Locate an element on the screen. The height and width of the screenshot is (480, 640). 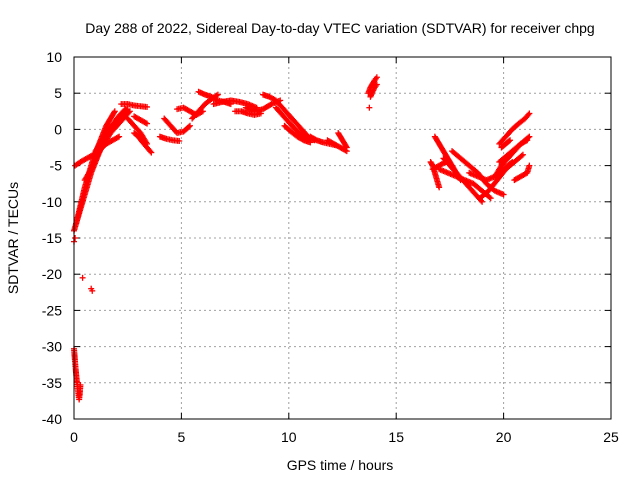
y-tick-label: -35 is located at coordinates (52, 383).